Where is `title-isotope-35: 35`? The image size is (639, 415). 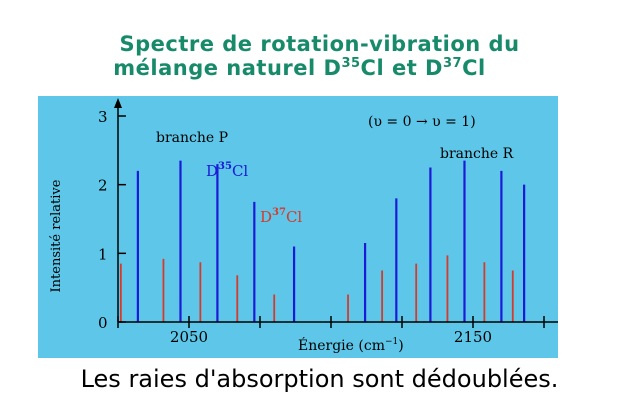 title-isotope-35: 35 is located at coordinates (351, 63).